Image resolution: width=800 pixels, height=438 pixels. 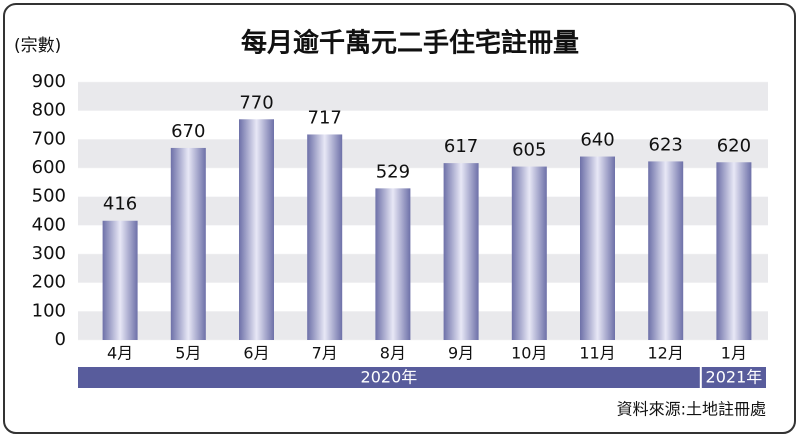 I want to click on x-tick-label: 9月, so click(x=461, y=353).